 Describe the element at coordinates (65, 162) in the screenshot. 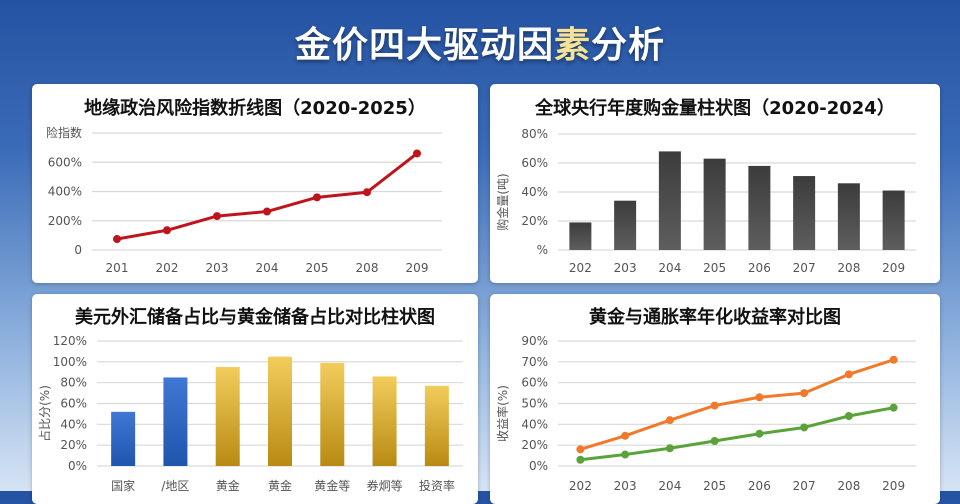

I see `y-tick-label: 600%` at that location.